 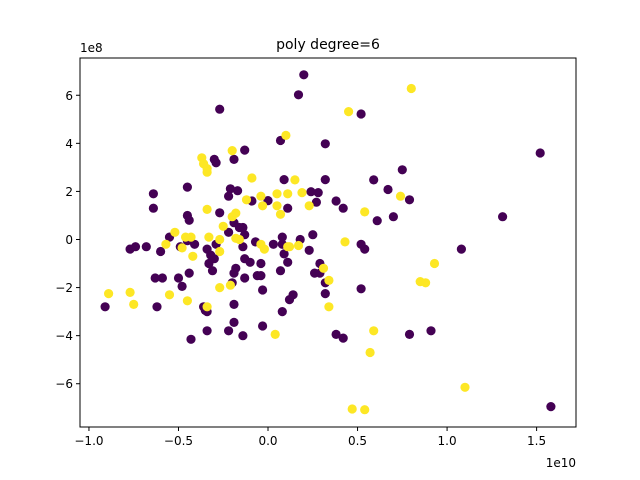 What do you see at coordinates (69, 240) in the screenshot?
I see `y-tick-label: 0` at bounding box center [69, 240].